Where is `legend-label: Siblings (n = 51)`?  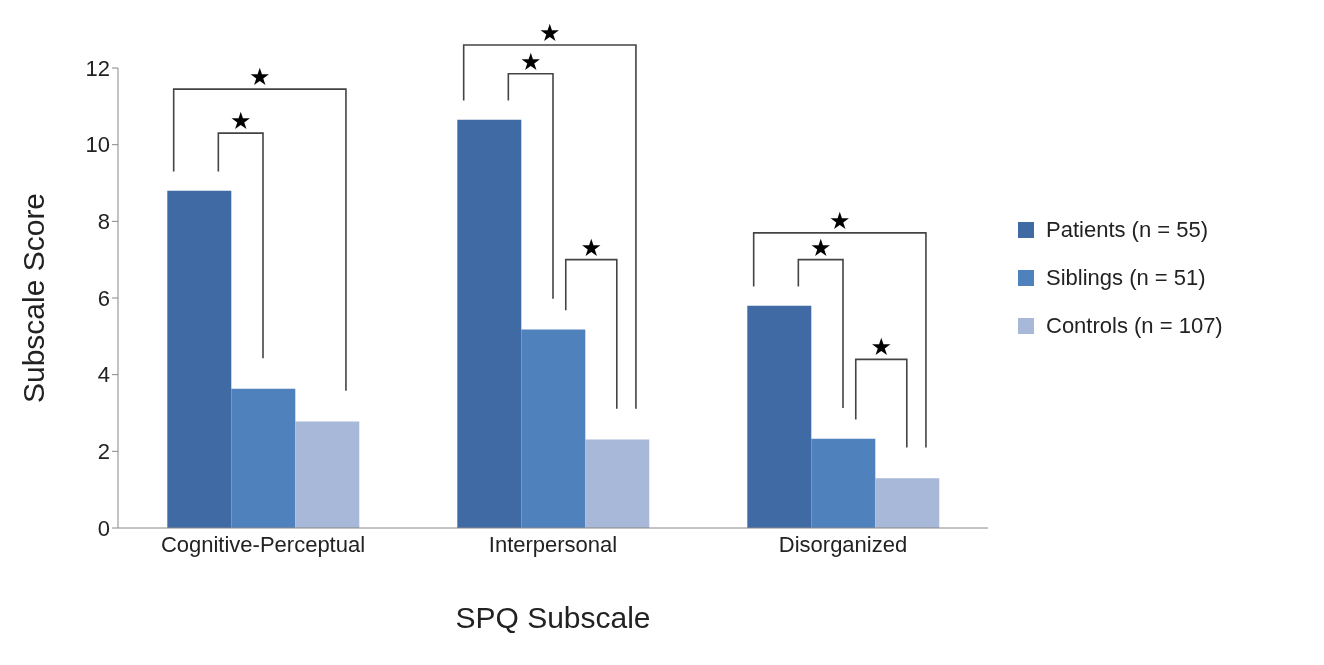
legend-label: Siblings (n = 51) is located at coordinates (1126, 278).